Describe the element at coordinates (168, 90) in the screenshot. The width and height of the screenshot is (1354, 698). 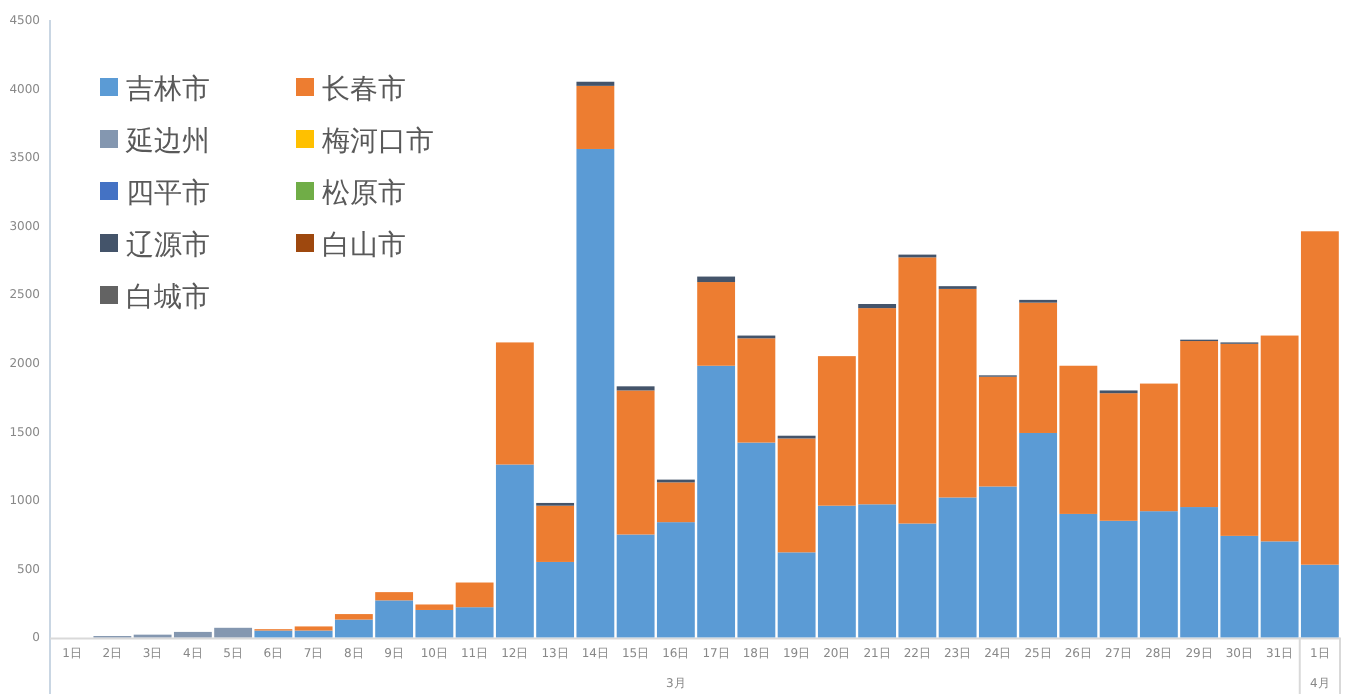
I see `legend-label: 吉林市` at that location.